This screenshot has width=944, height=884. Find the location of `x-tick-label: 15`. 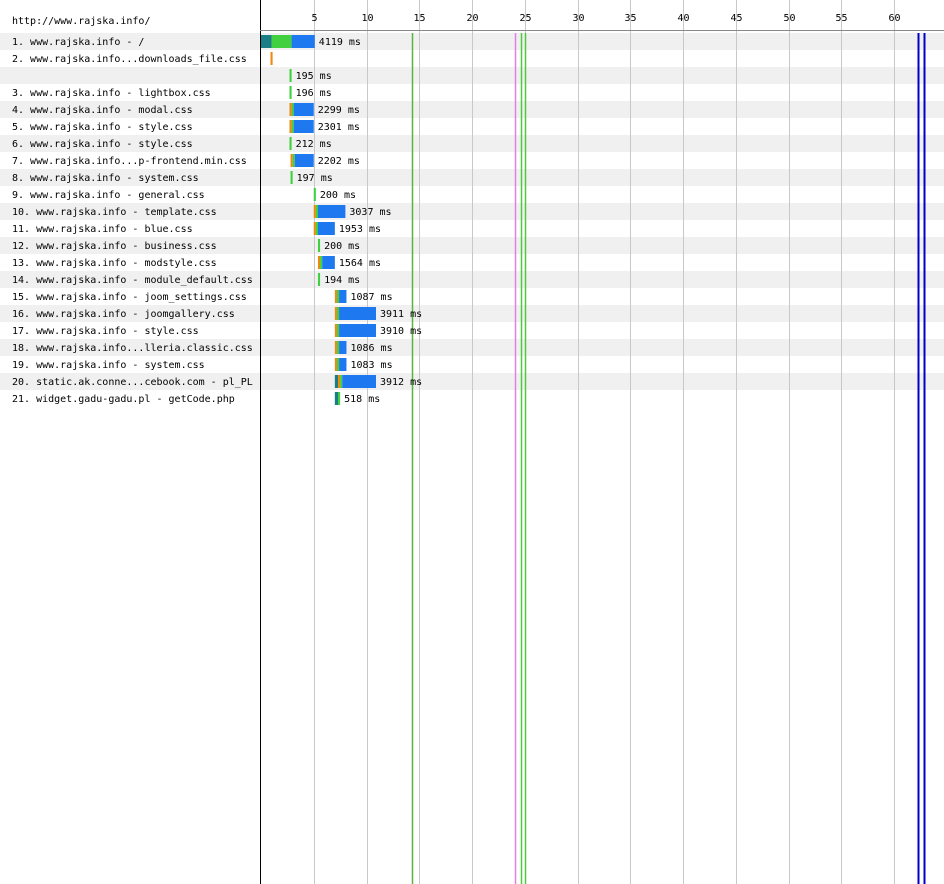

x-tick-label: 15 is located at coordinates (419, 18).